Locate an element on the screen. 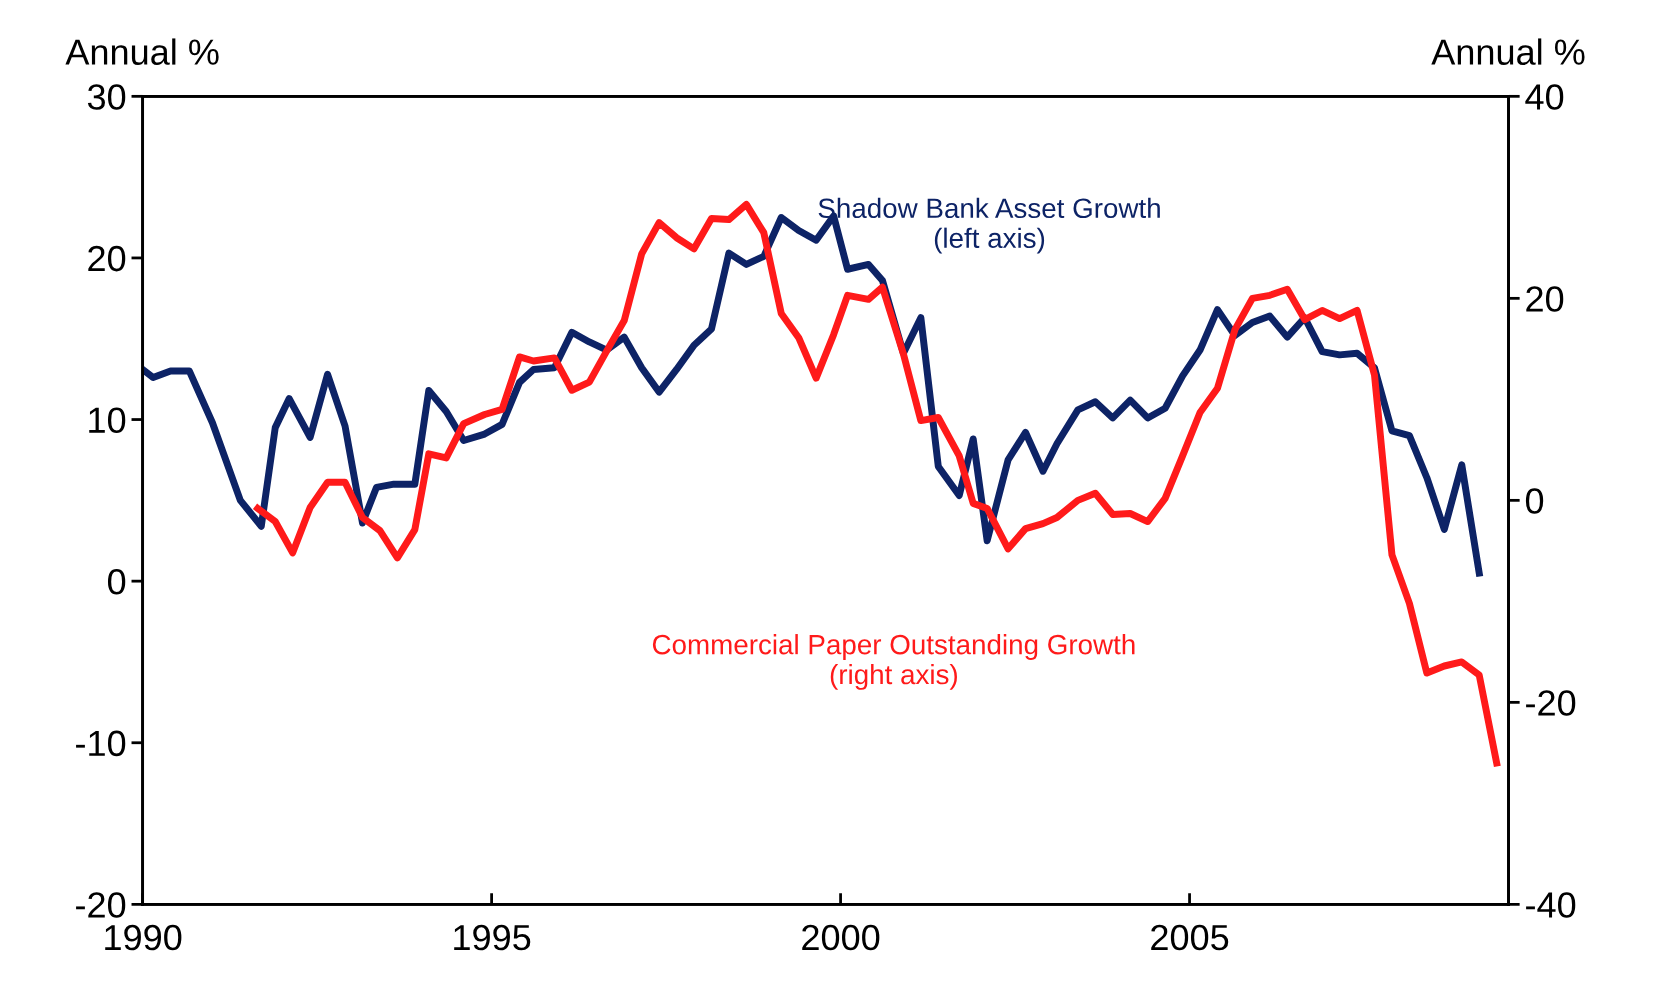 This screenshot has width=1678, height=983. y-axis-title: Annual % is located at coordinates (142, 51).